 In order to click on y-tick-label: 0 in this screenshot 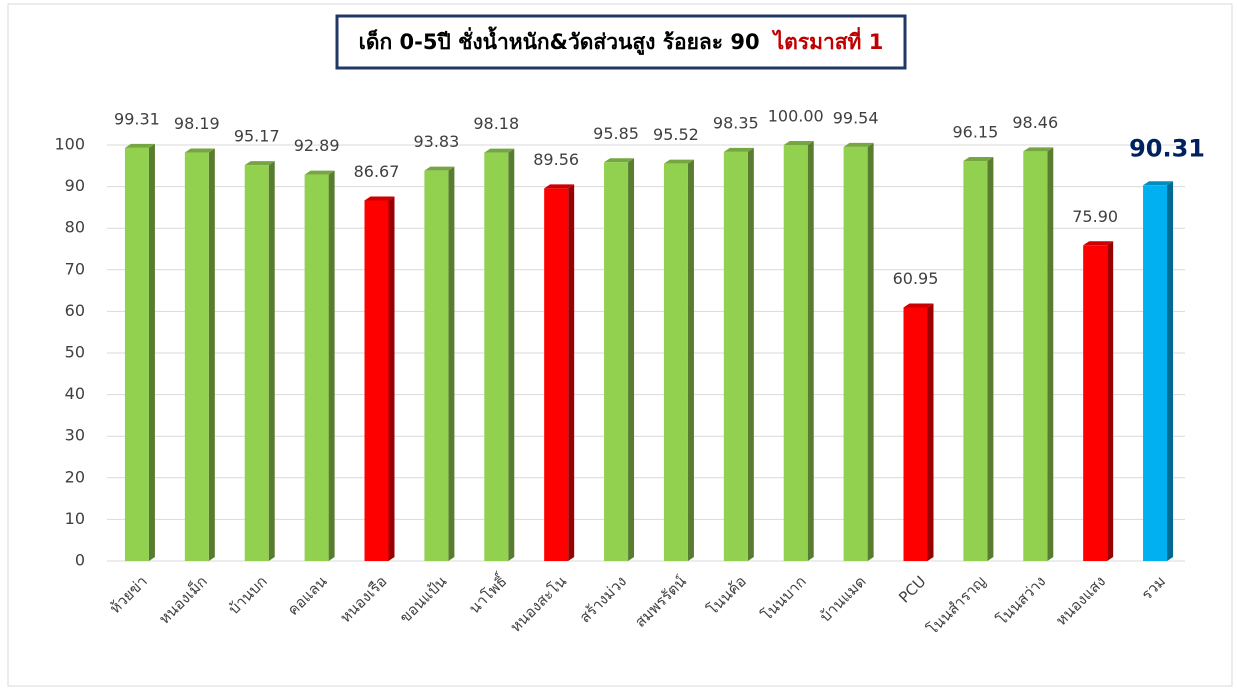, I will do `click(80, 560)`.